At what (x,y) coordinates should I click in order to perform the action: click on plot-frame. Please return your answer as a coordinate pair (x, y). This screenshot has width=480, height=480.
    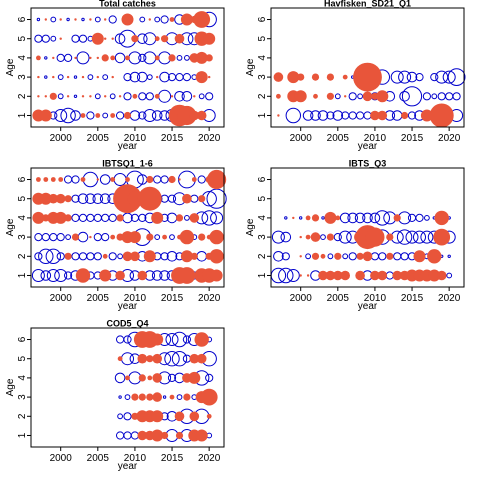
    Looking at the image, I should click on (367, 227).